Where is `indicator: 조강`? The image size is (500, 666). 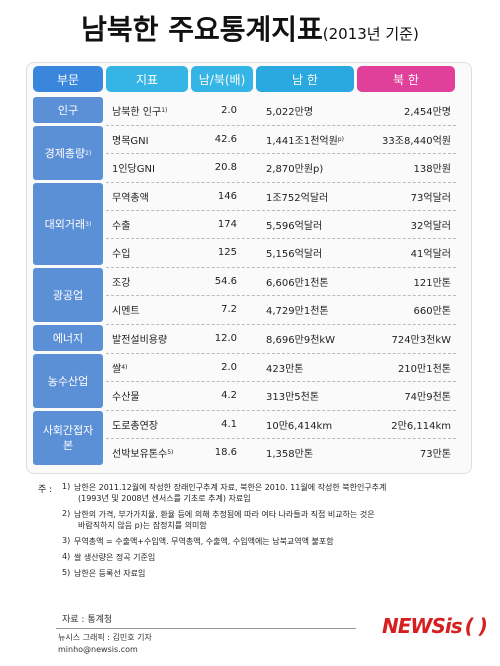 indicator: 조강 is located at coordinates (121, 281).